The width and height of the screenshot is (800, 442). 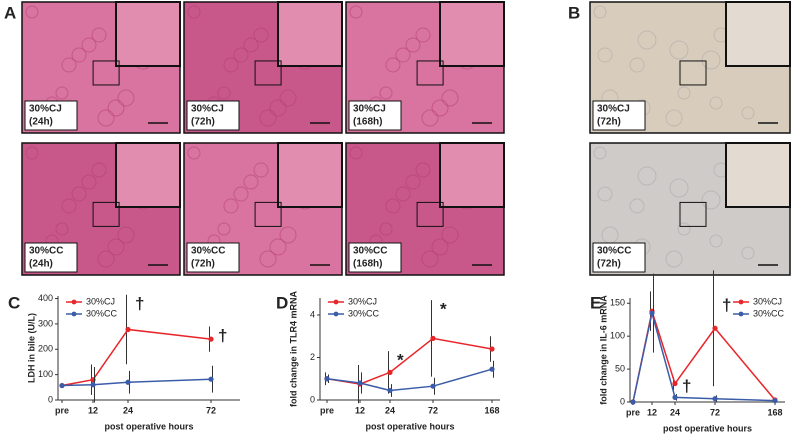 I want to click on image-label: (24h), so click(x=41, y=264).